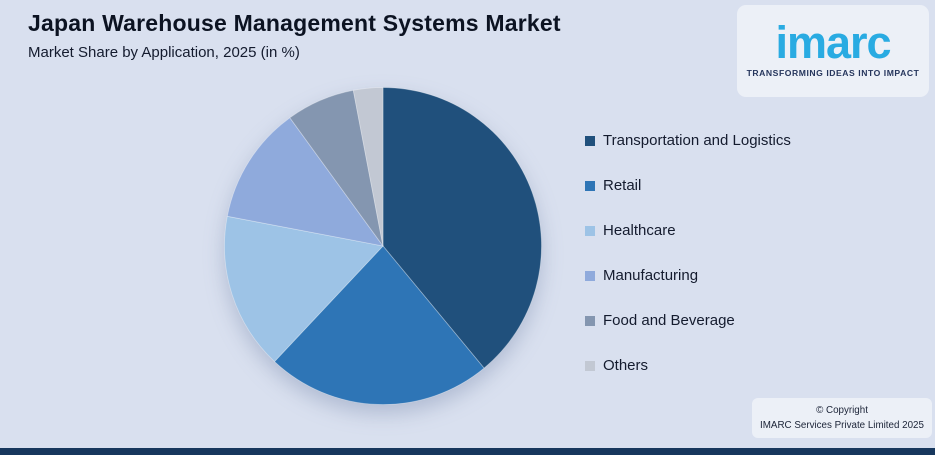 The height and width of the screenshot is (455, 935). Describe the element at coordinates (688, 230) in the screenshot. I see `legend-item: Healthcare` at that location.